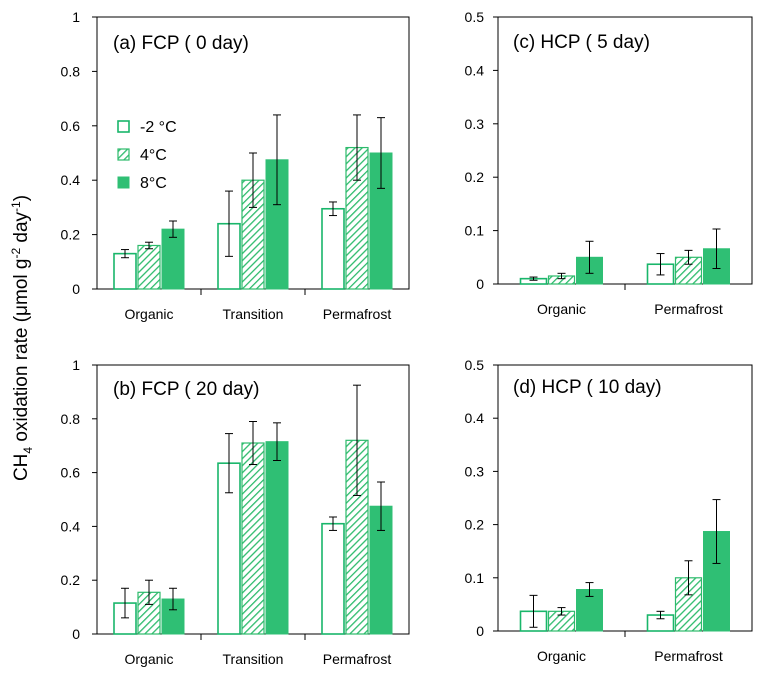  I want to click on y-label-end: ), so click(21, 198).